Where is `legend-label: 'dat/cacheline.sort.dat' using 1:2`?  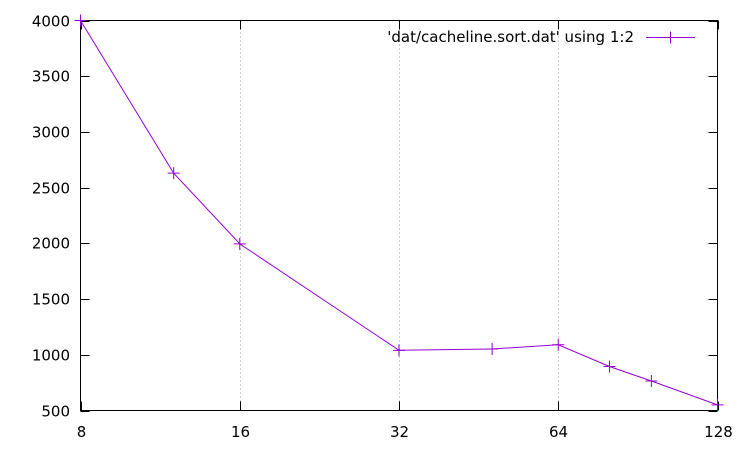 legend-label: 'dat/cacheline.sort.dat' using 1:2 is located at coordinates (510, 37).